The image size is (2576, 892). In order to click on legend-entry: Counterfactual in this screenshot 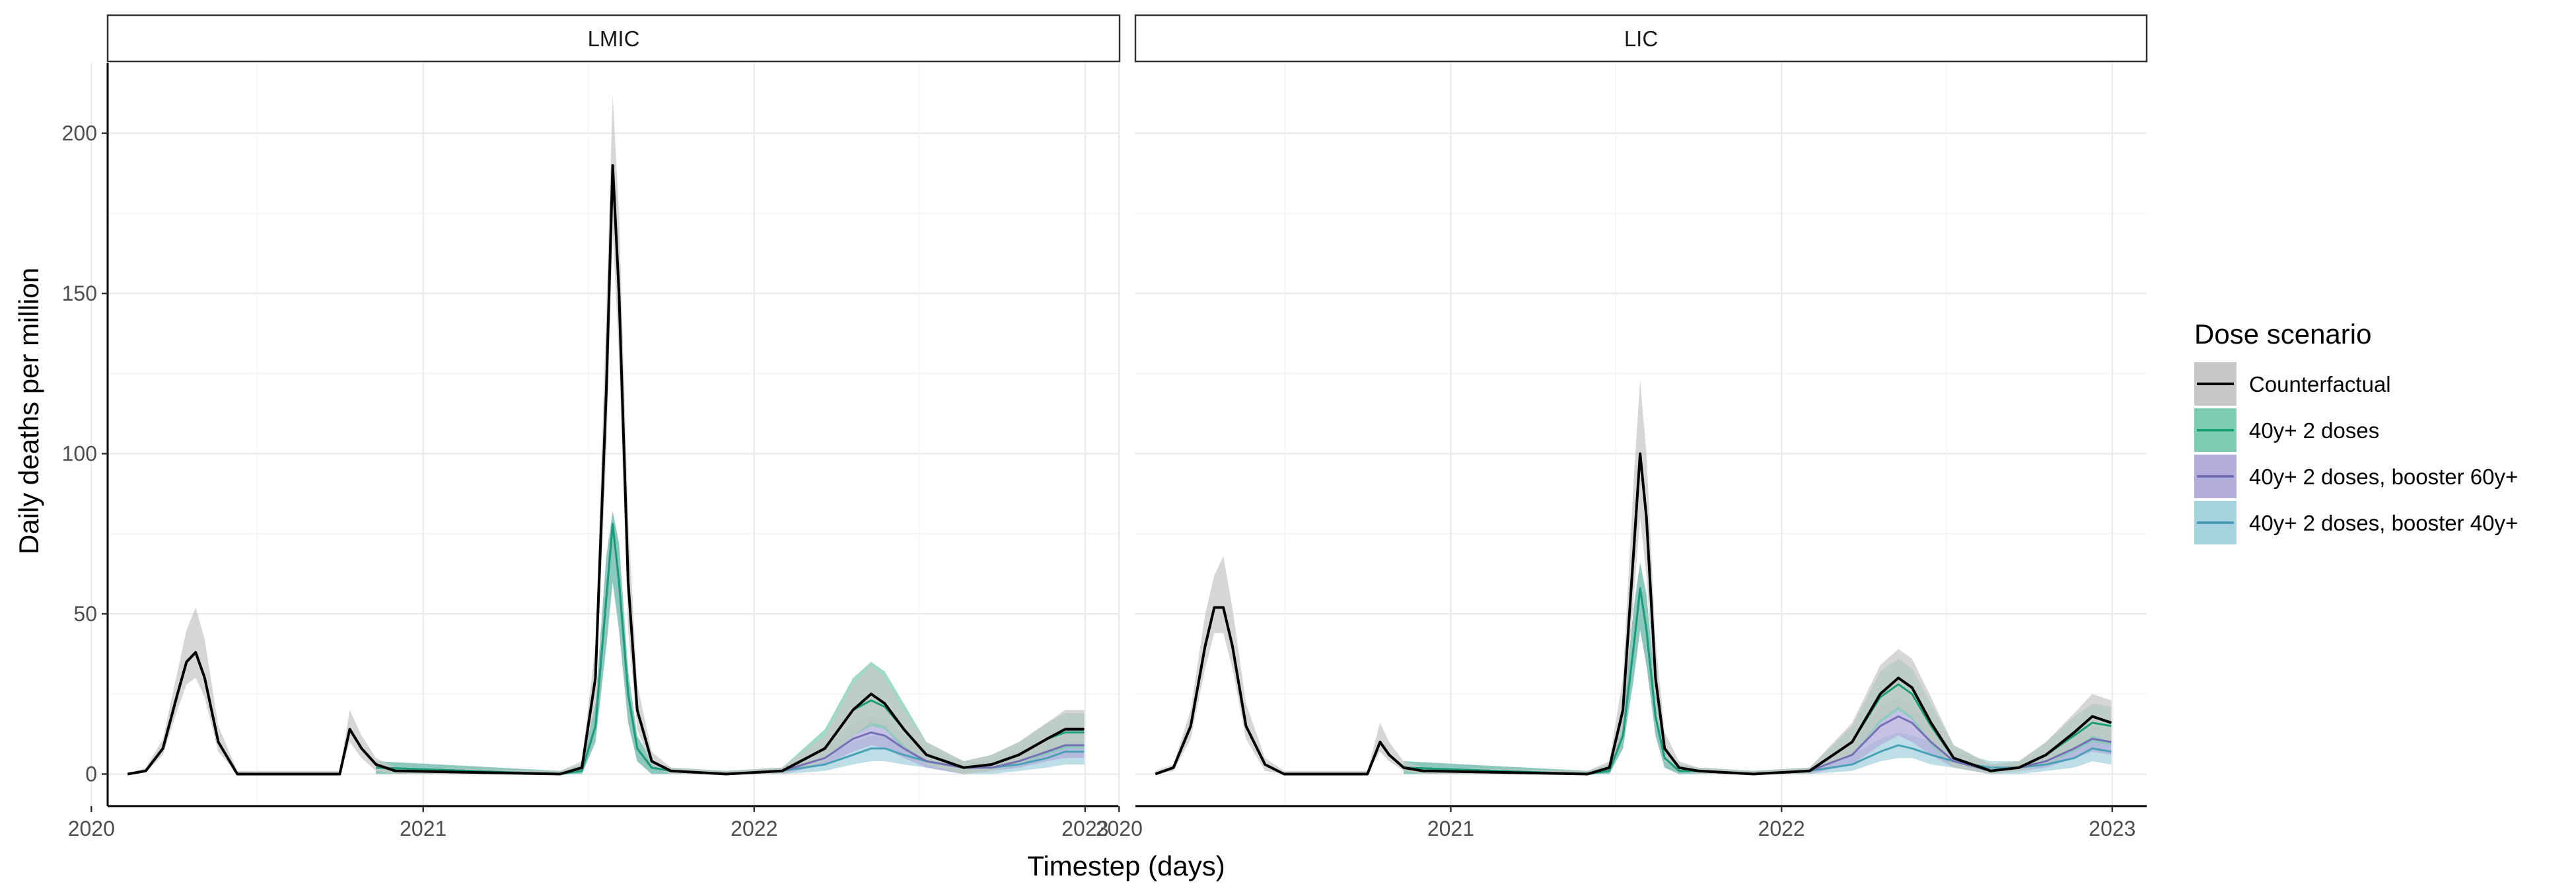, I will do `click(2293, 384)`.